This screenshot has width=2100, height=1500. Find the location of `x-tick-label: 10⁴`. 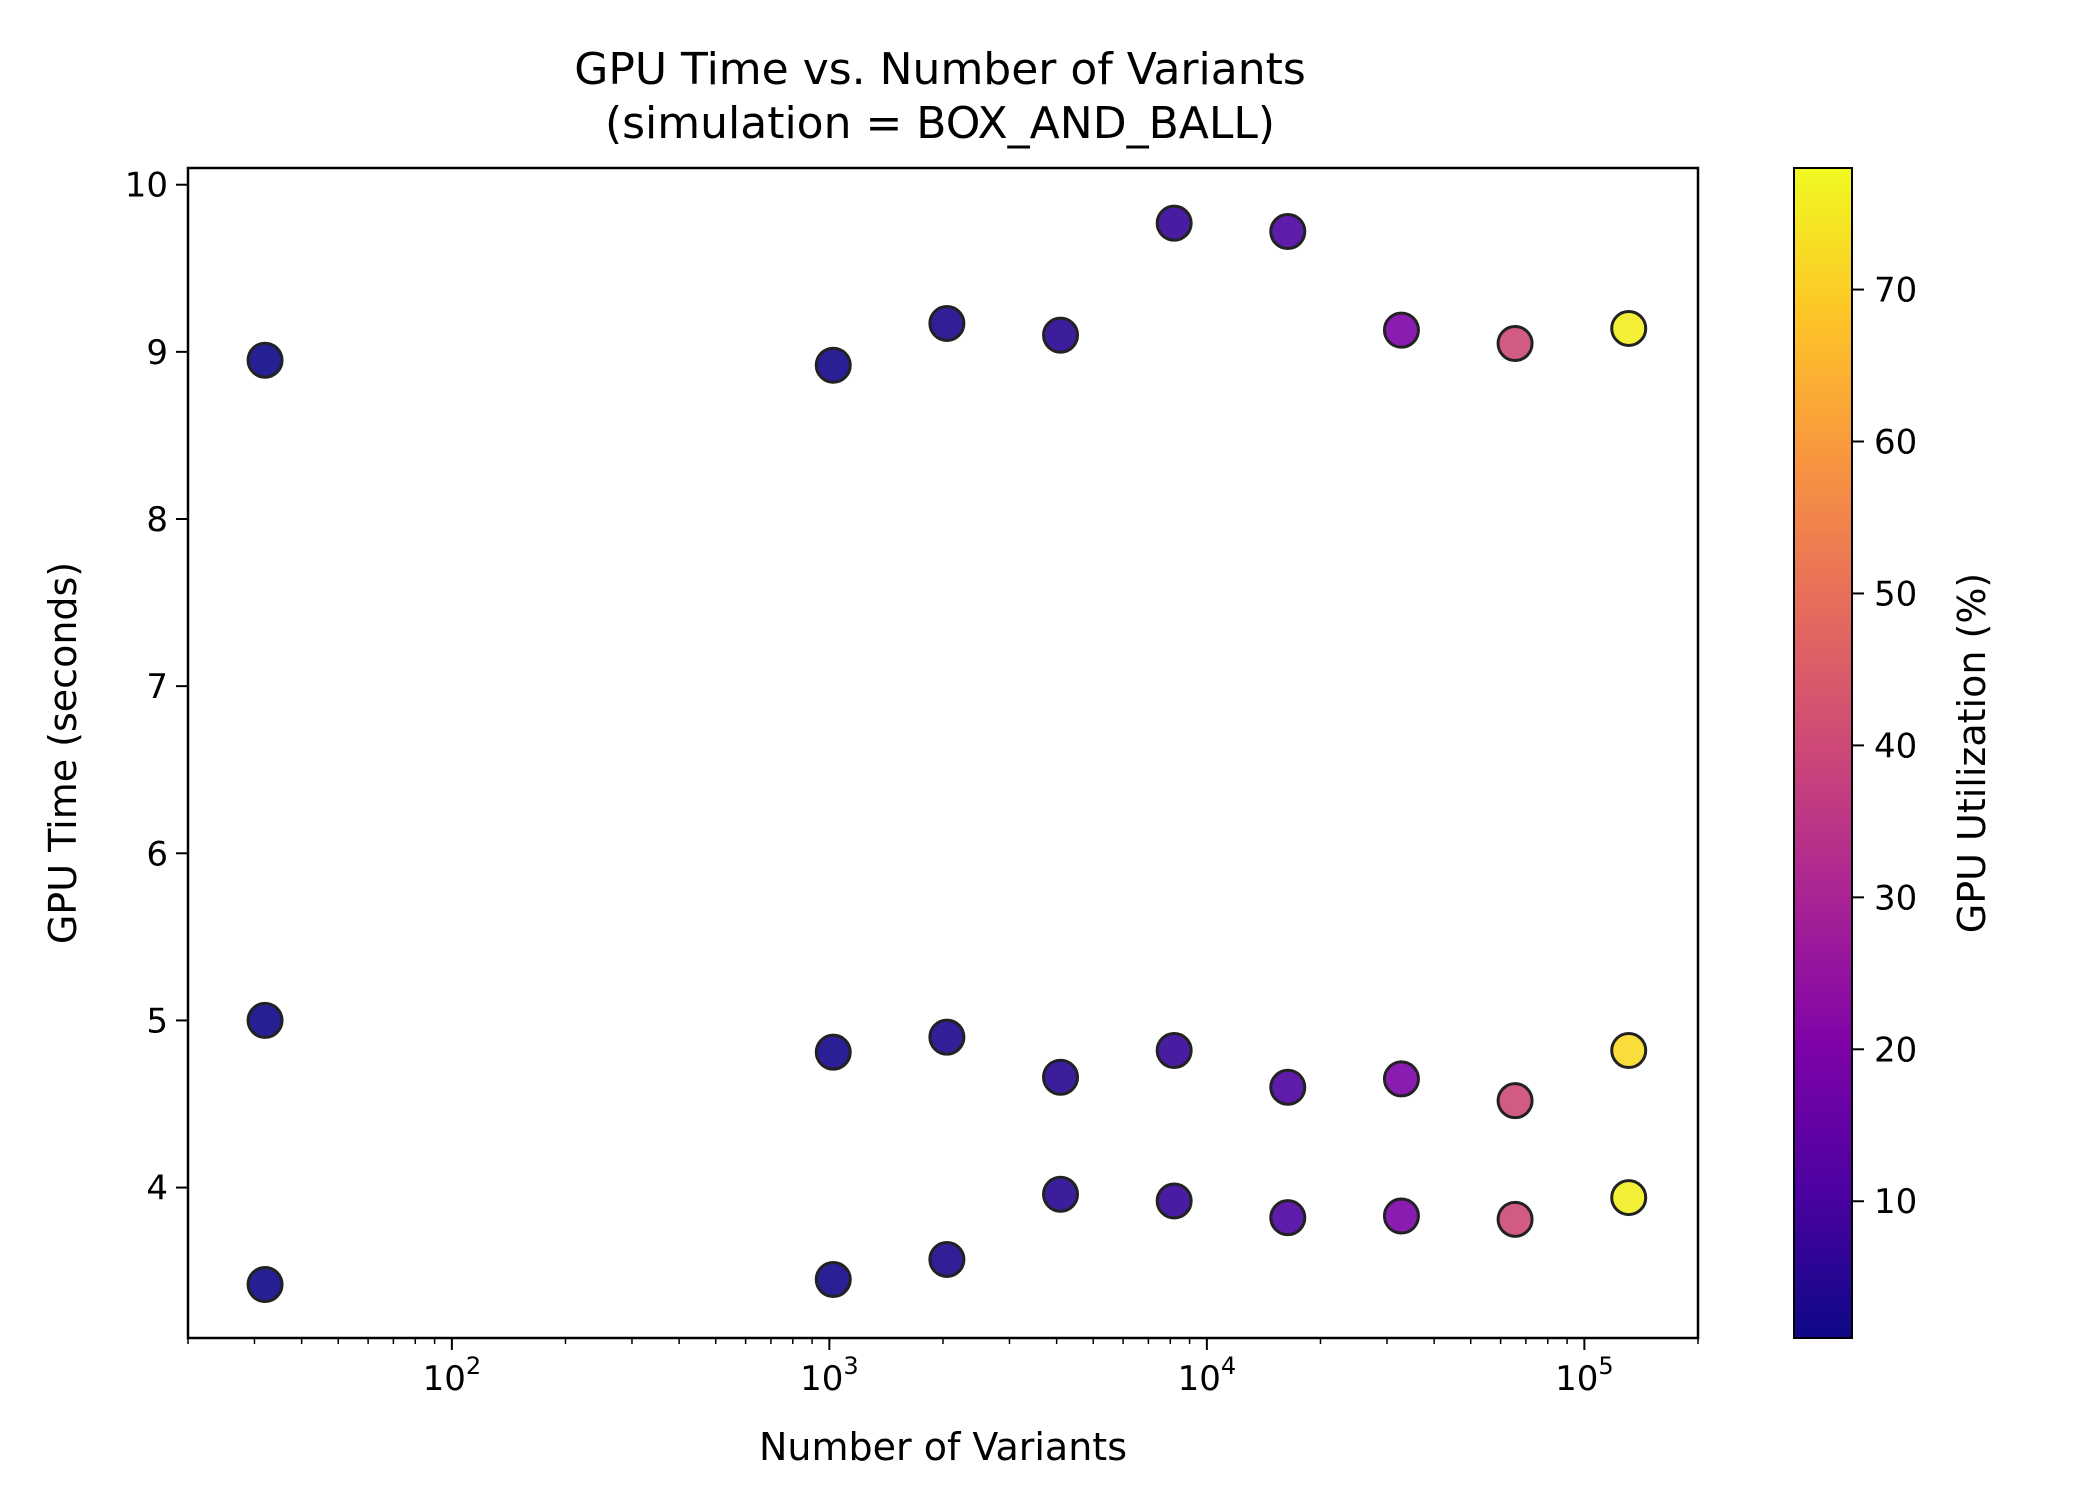

x-tick-label: 10⁴ is located at coordinates (1207, 1375).